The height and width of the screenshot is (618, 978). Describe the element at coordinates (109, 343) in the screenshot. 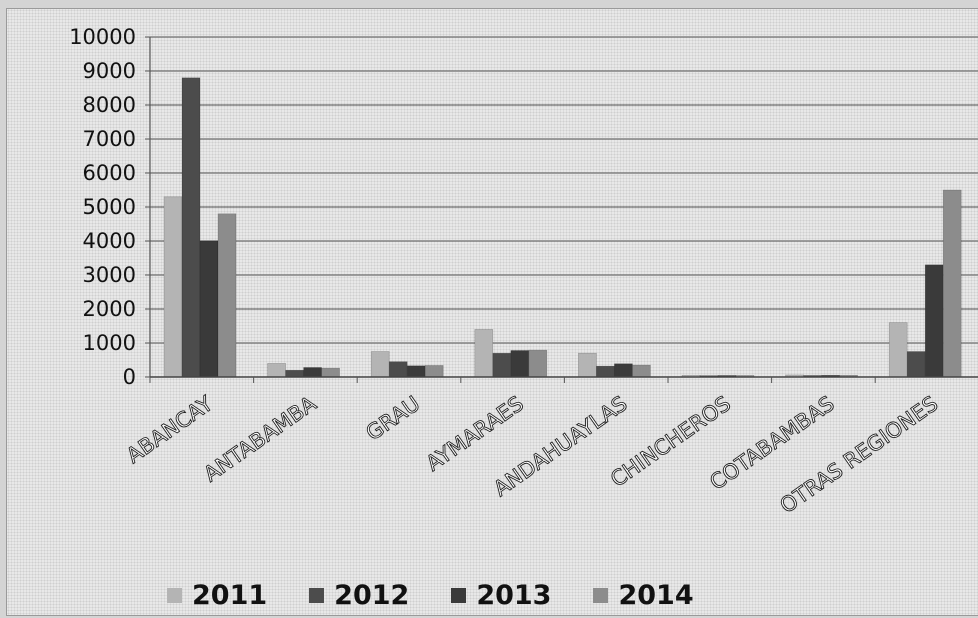

I see `y-tick-label: 1000` at that location.